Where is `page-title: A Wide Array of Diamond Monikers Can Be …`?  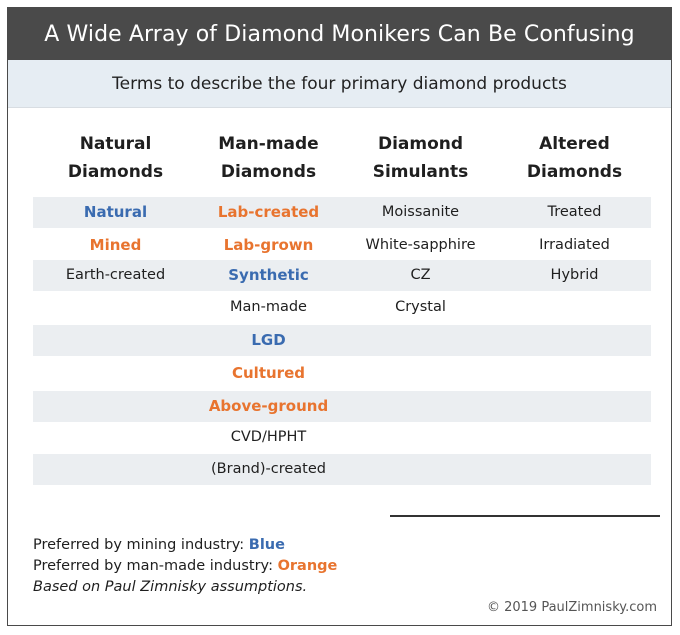 page-title: A Wide Array of Diamond Monikers Can Be … is located at coordinates (339, 34).